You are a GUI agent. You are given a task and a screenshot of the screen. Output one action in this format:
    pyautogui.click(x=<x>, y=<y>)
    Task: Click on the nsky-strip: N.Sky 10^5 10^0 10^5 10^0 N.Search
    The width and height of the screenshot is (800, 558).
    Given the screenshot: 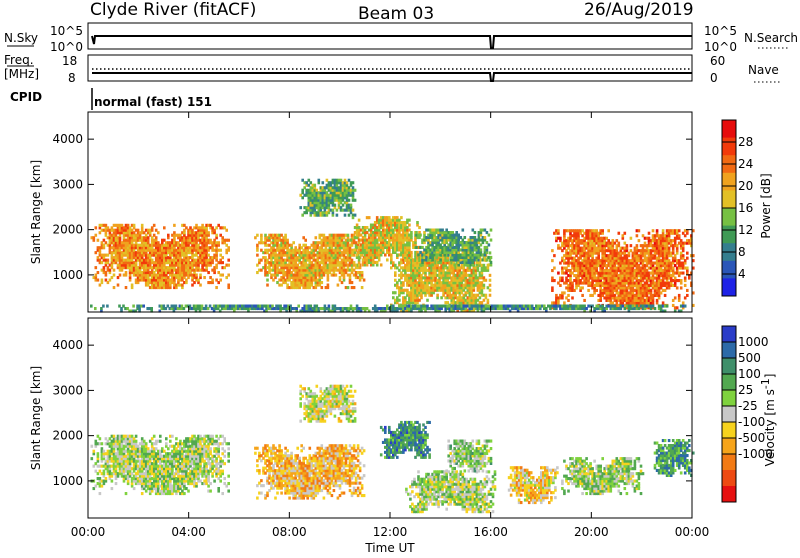 What is the action you would take?
    pyautogui.click(x=401, y=38)
    